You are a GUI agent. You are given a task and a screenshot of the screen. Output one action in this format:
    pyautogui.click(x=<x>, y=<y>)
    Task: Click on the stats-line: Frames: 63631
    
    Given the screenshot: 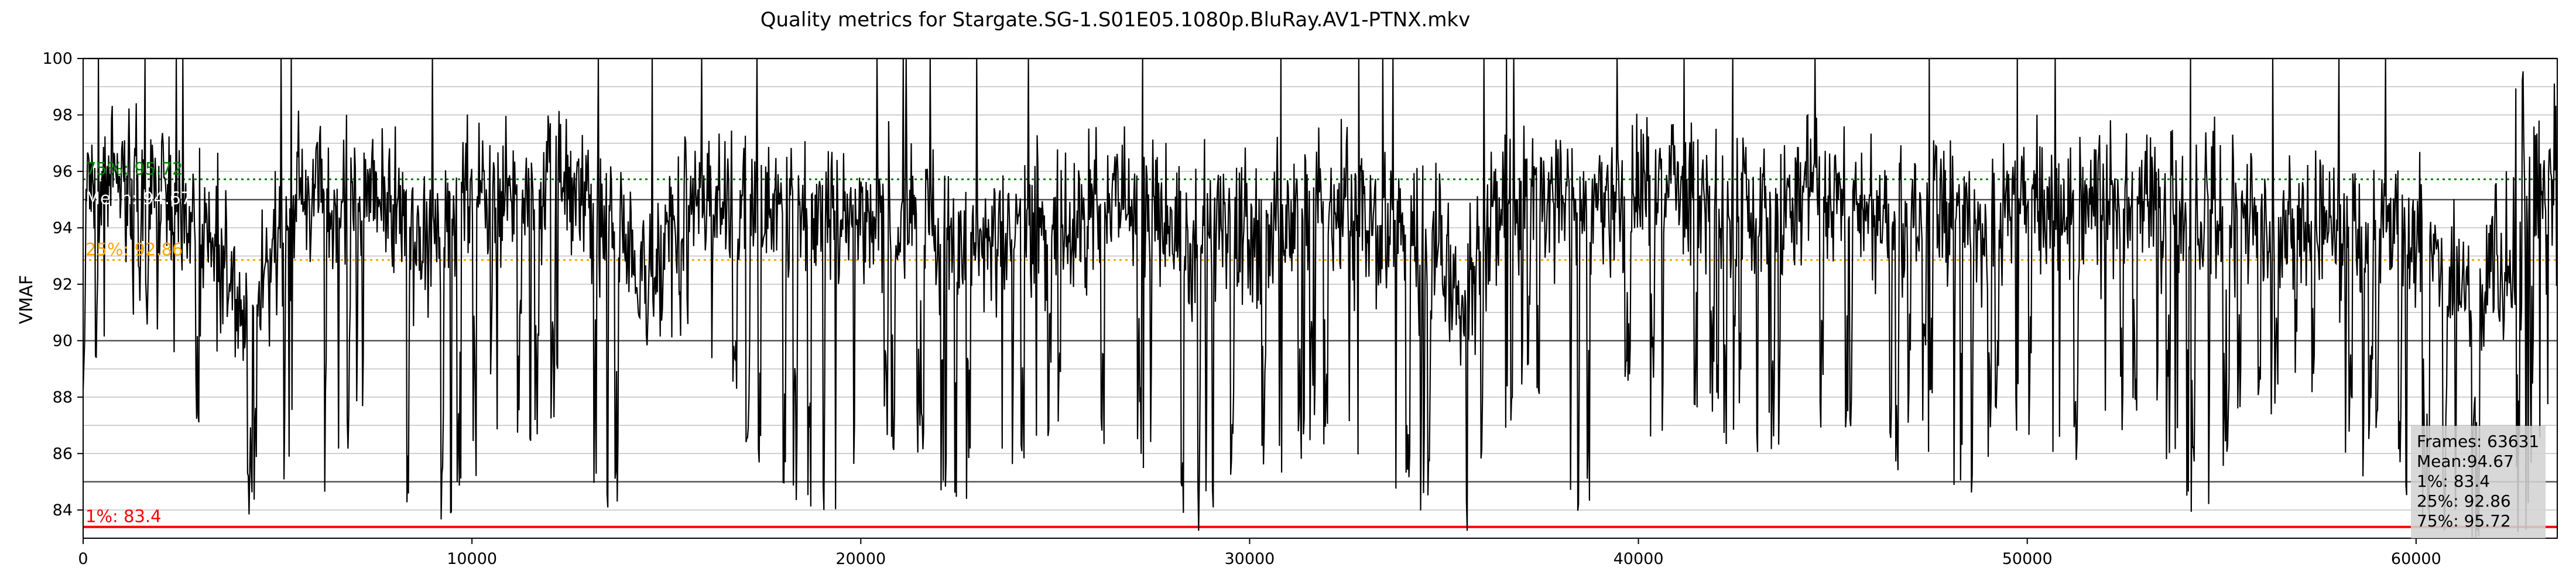 What is the action you would take?
    pyautogui.click(x=2478, y=441)
    